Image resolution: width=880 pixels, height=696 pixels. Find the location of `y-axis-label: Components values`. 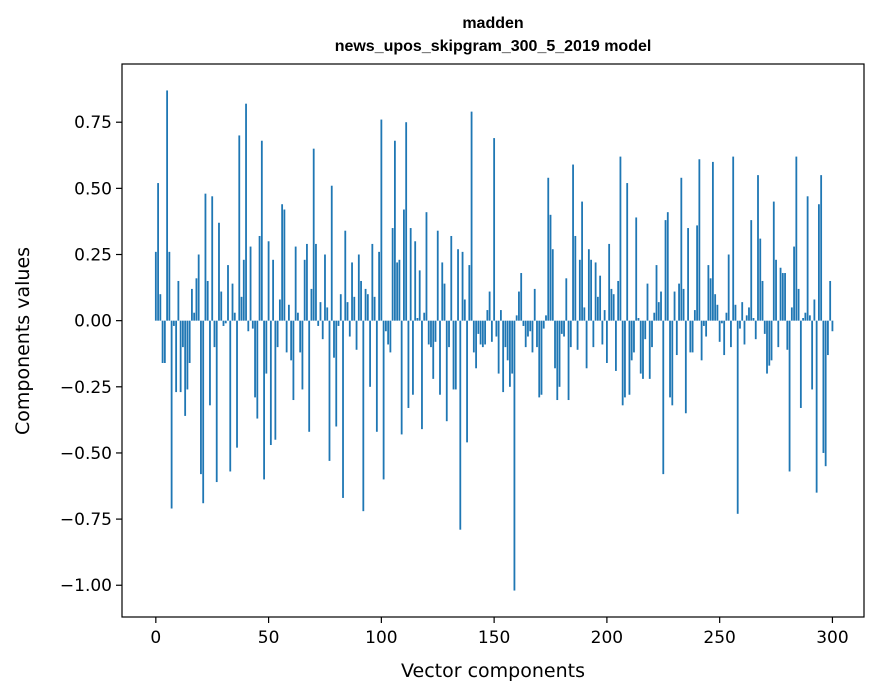

y-axis-label: Components values is located at coordinates (23, 341).